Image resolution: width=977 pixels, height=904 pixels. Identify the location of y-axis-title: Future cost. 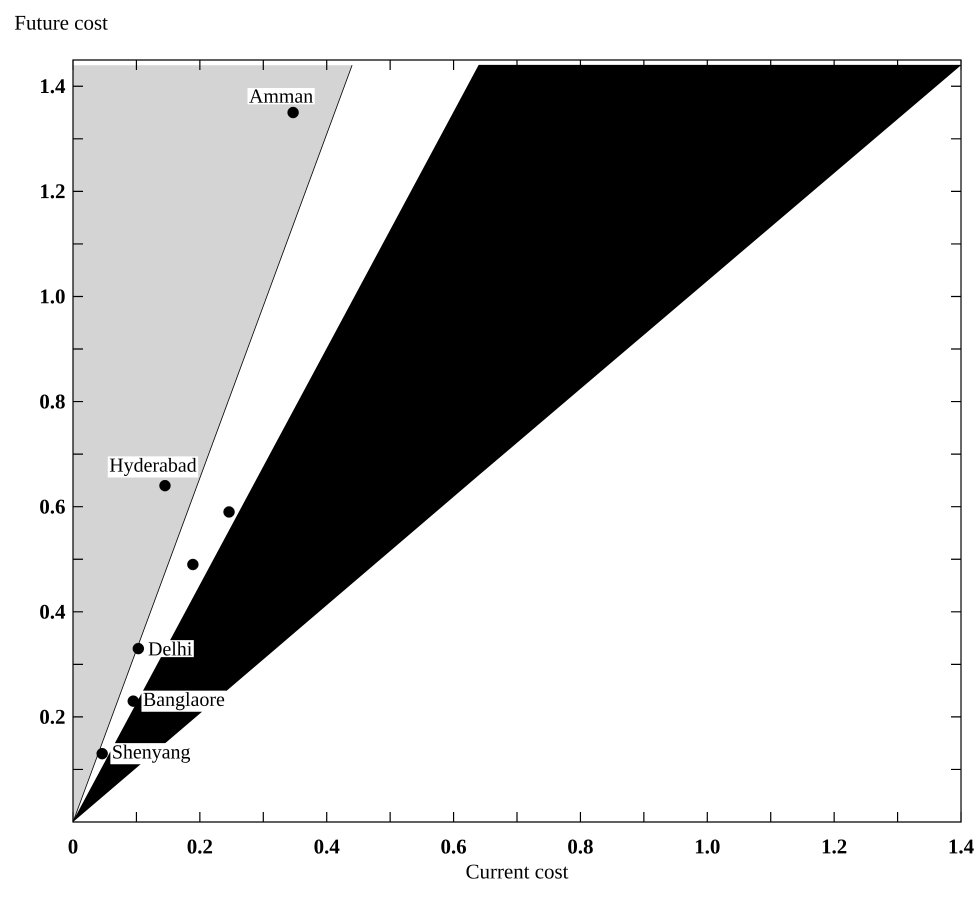
(61, 23).